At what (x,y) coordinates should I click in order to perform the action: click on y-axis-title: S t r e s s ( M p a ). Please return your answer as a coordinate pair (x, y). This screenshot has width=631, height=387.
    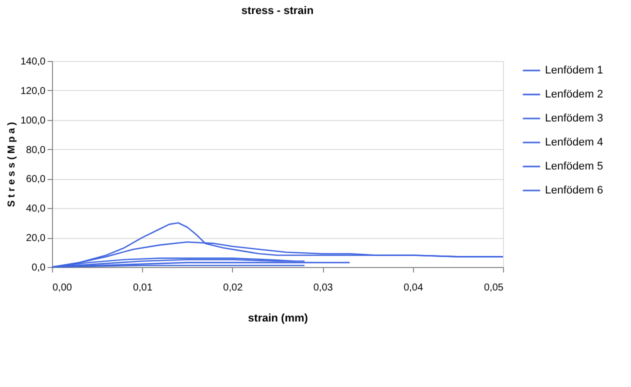
    Looking at the image, I should click on (12, 165).